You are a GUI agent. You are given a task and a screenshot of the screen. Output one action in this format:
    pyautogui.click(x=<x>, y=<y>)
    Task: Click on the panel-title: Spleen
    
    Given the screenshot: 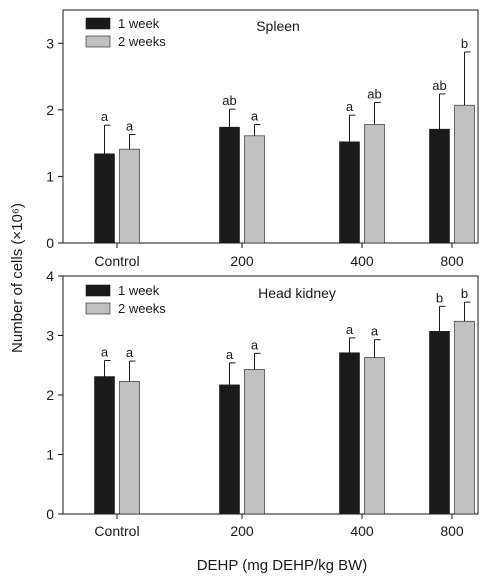 What is the action you would take?
    pyautogui.click(x=278, y=26)
    